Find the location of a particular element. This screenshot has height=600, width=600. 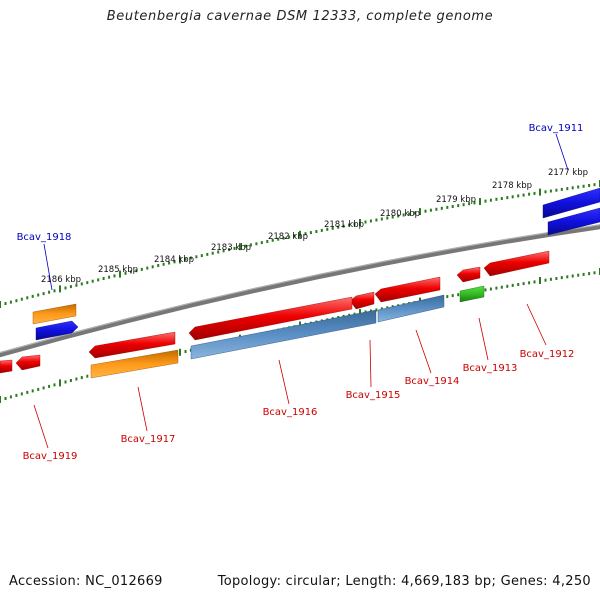

scale-label: 2181 kbp is located at coordinates (344, 225).